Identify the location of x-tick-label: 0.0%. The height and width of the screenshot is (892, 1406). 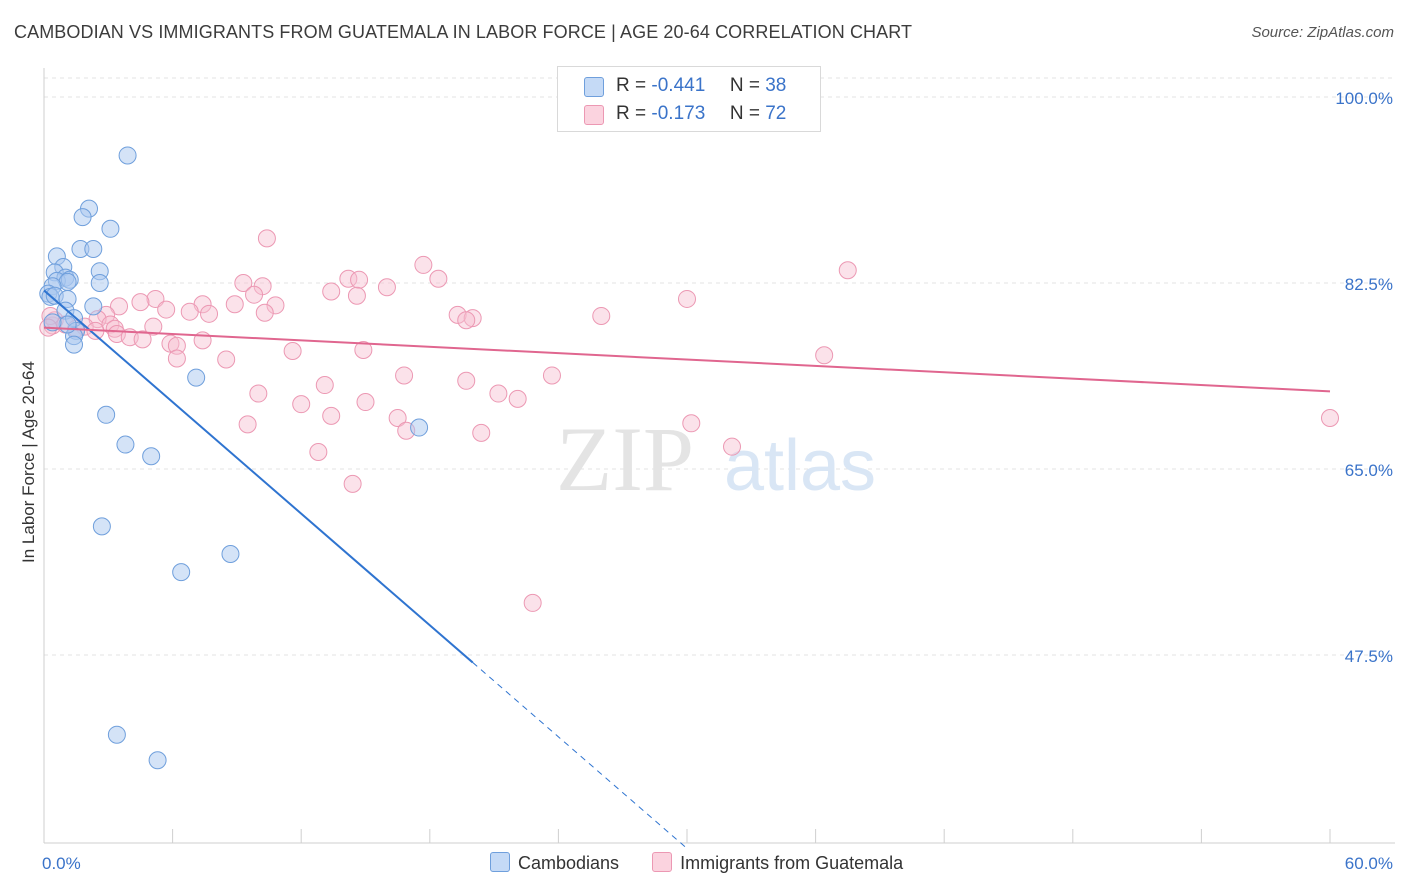
(61, 863).